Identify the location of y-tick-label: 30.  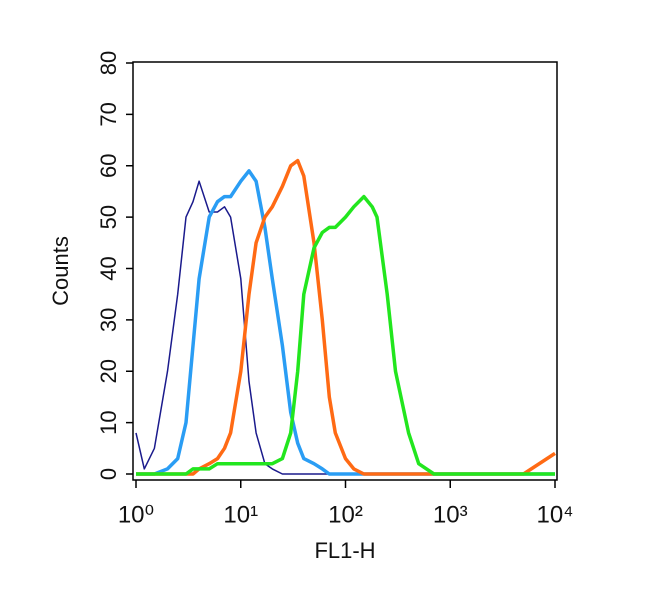
(108, 320).